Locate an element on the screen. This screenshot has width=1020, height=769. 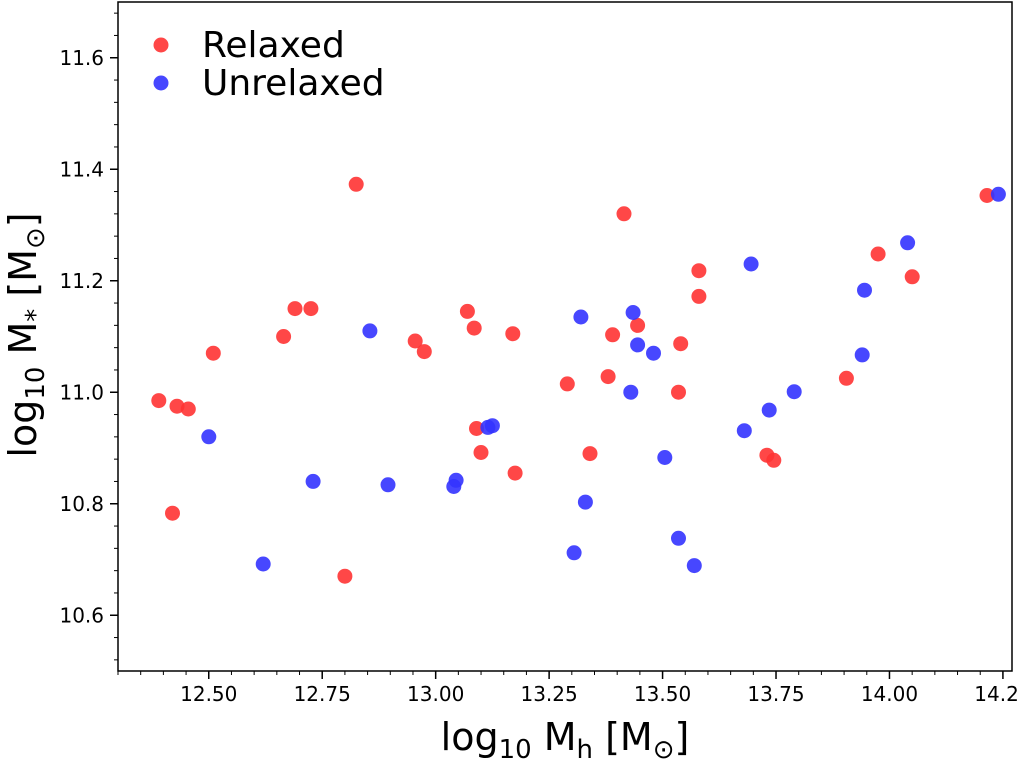
y-axis-label: log10 M* [M⊙] is located at coordinates (26, 334).